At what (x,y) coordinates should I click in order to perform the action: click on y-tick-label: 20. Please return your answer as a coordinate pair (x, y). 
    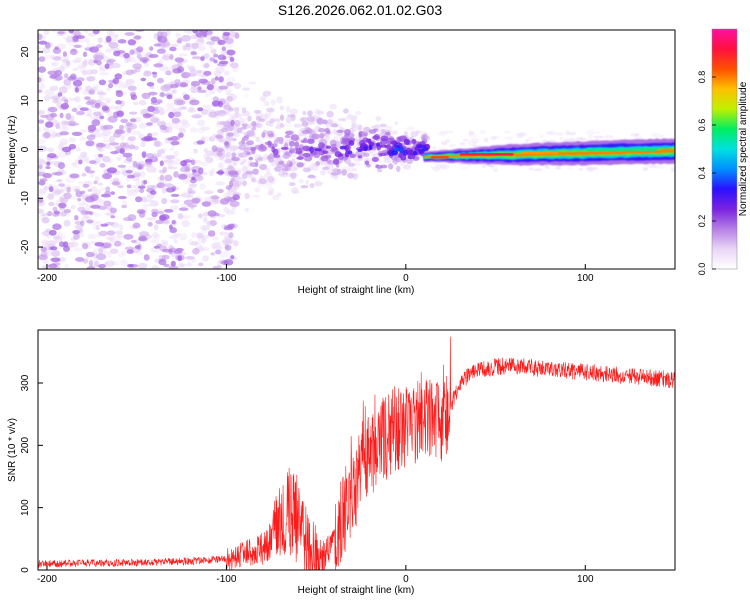
    Looking at the image, I should click on (25, 52).